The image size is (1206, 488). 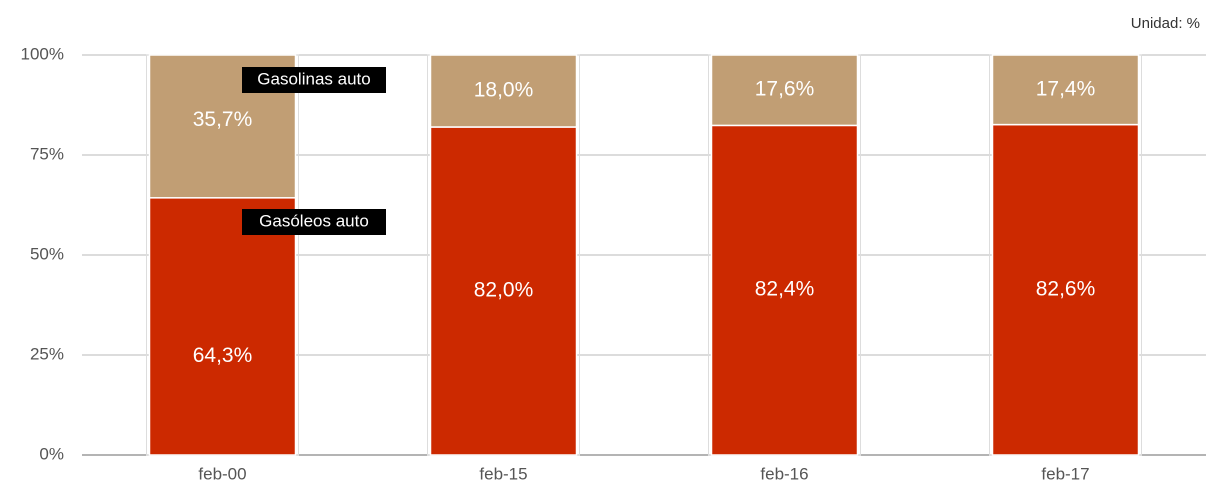 What do you see at coordinates (47, 153) in the screenshot?
I see `y-tick-label: 75%` at bounding box center [47, 153].